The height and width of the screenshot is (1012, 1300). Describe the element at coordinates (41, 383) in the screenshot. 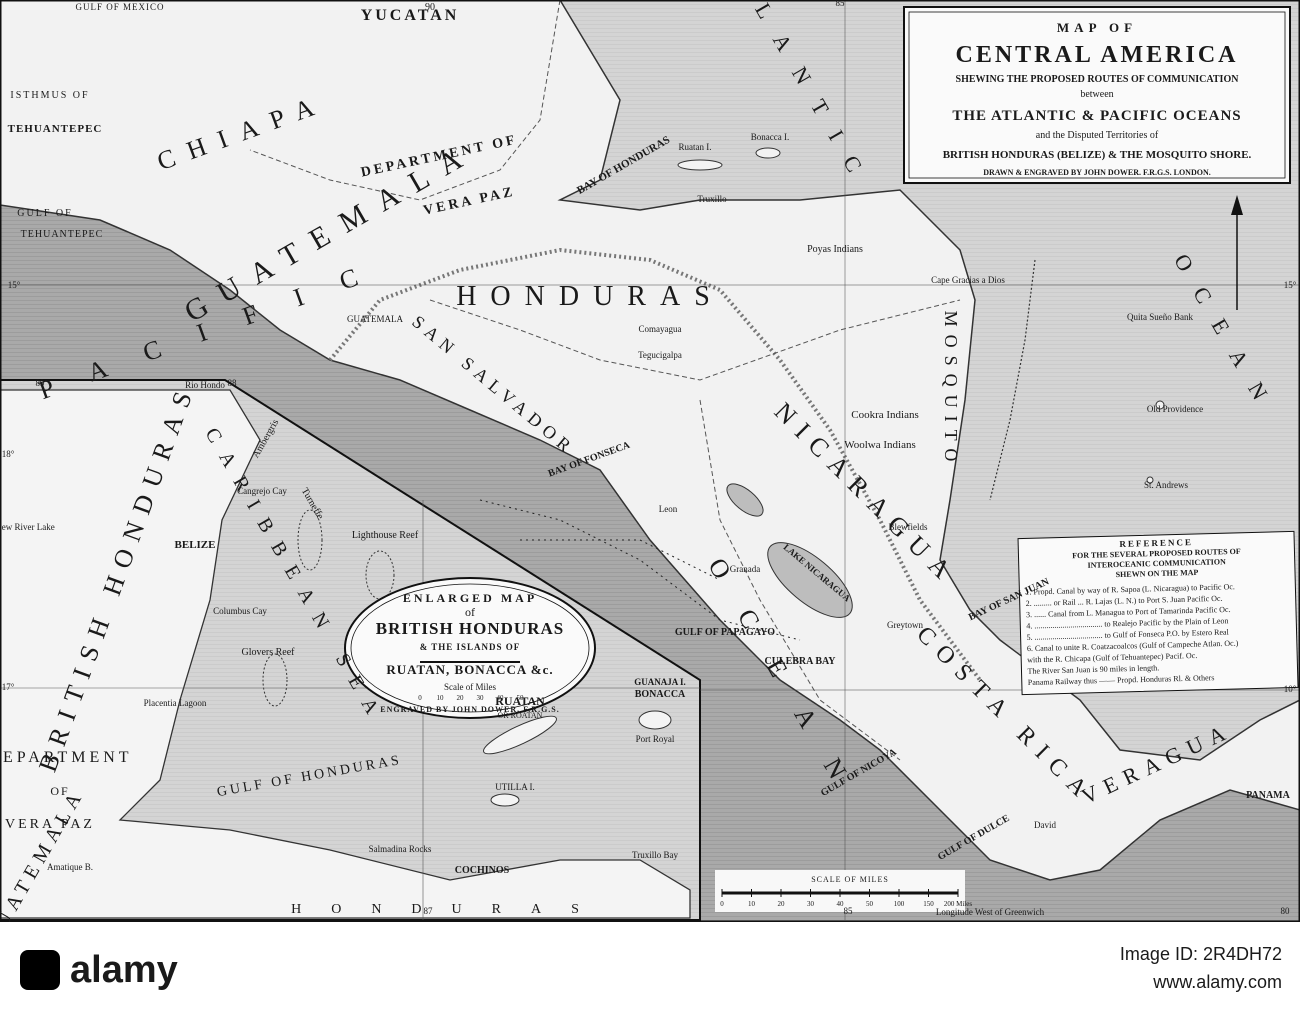

I see `graticule-label: 89` at that location.